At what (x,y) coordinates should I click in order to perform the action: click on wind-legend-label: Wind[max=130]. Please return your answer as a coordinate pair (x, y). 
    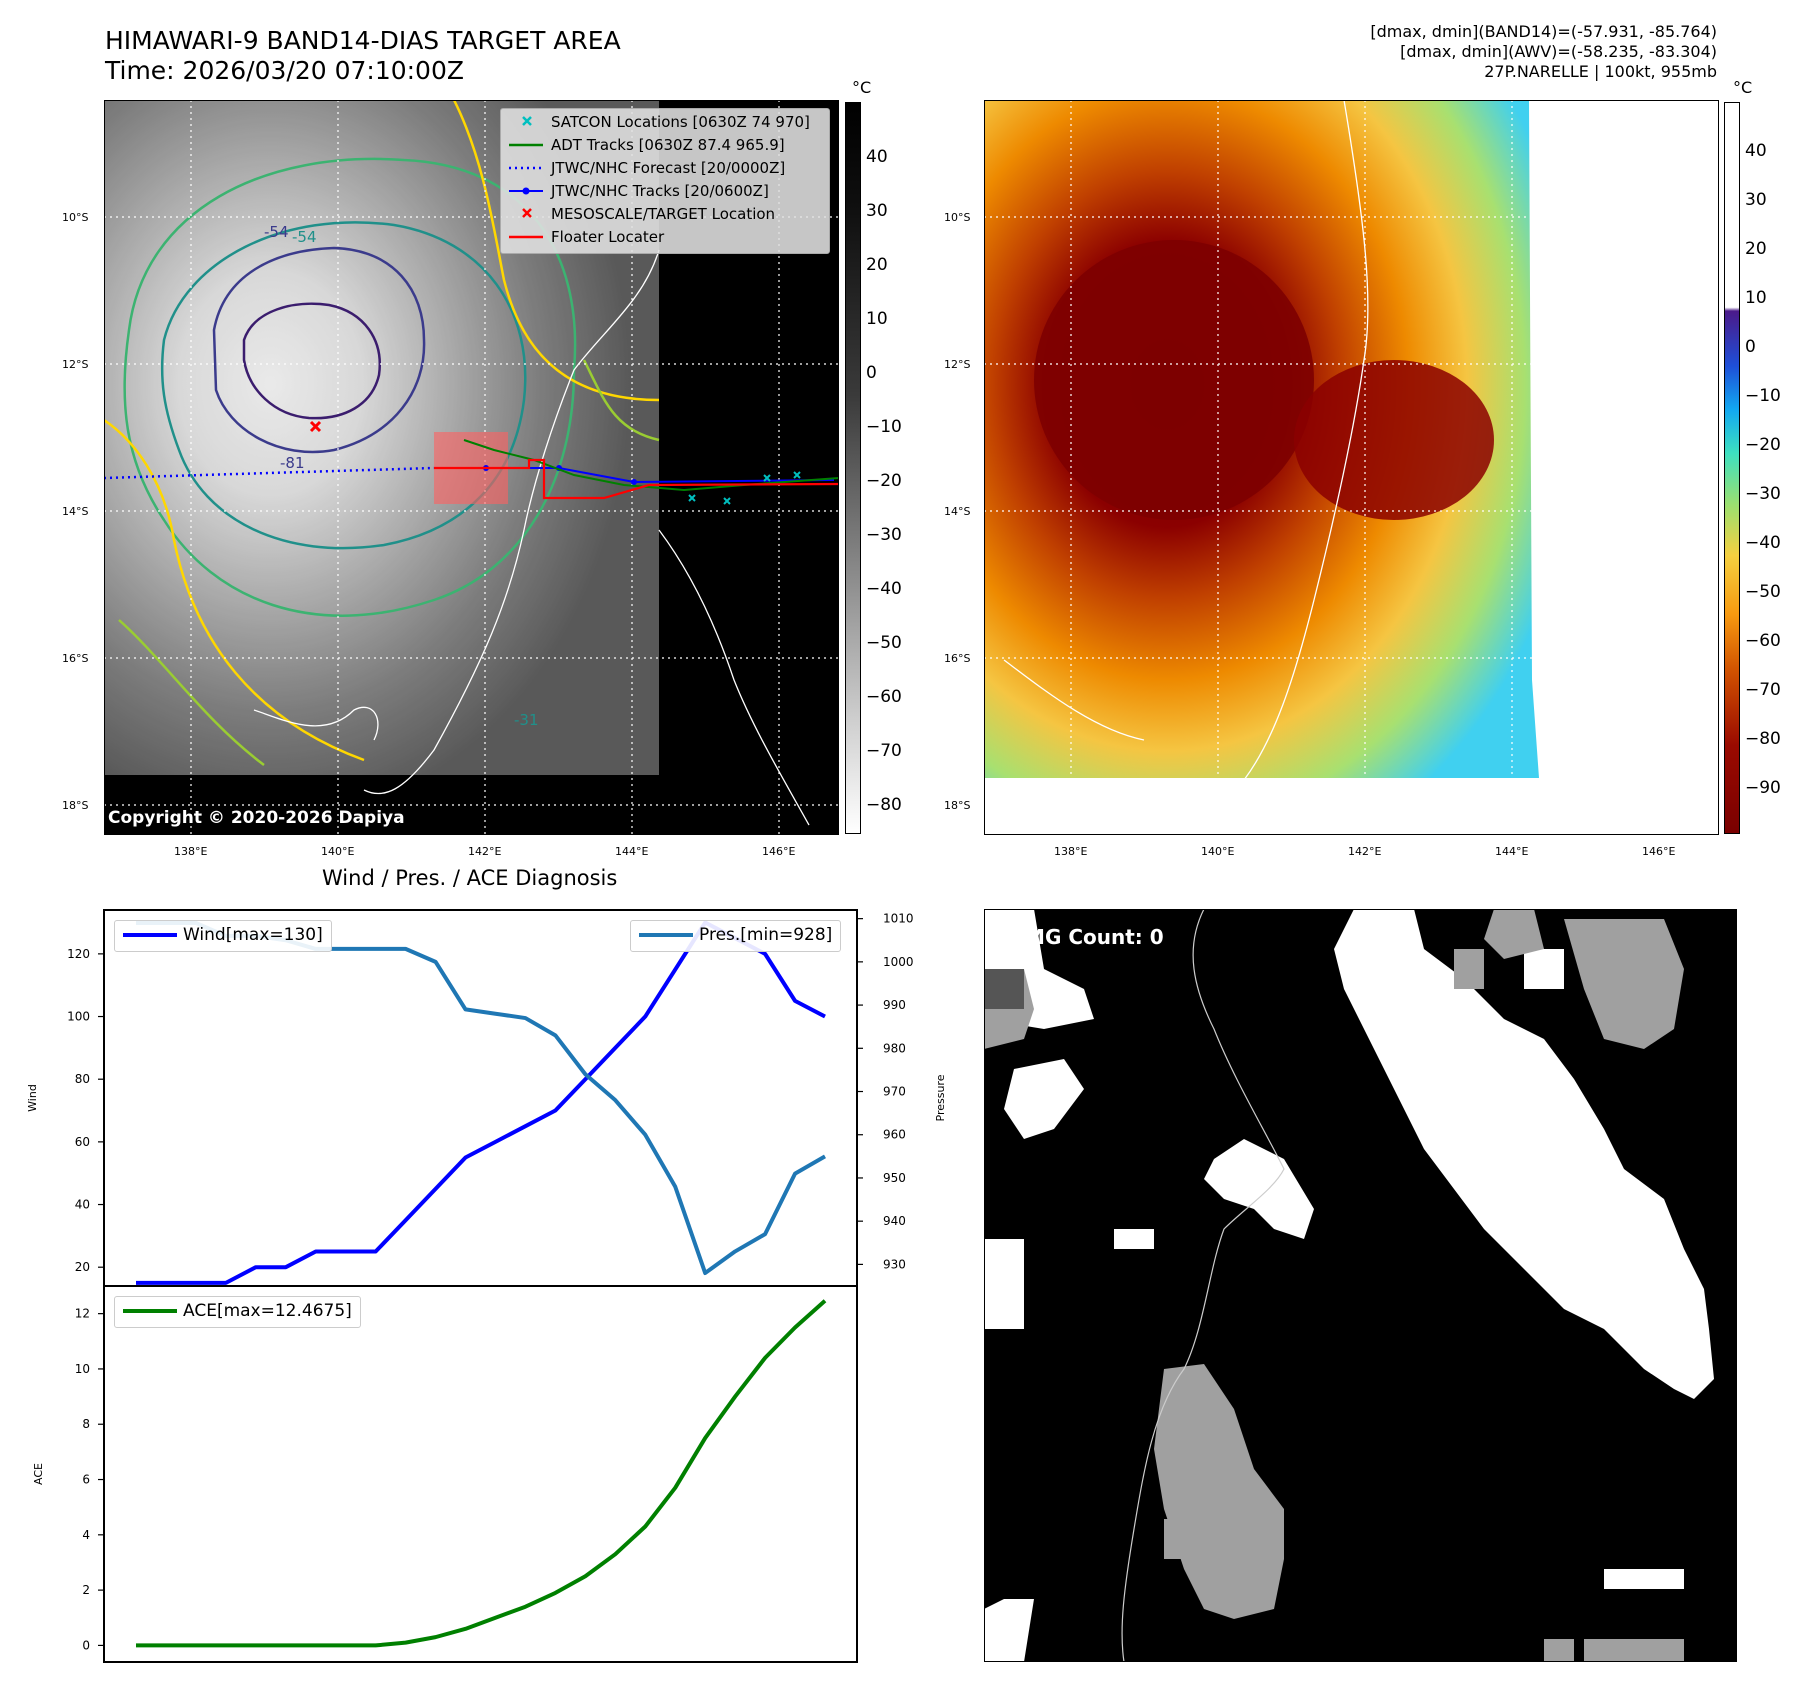
    Looking at the image, I should click on (253, 935).